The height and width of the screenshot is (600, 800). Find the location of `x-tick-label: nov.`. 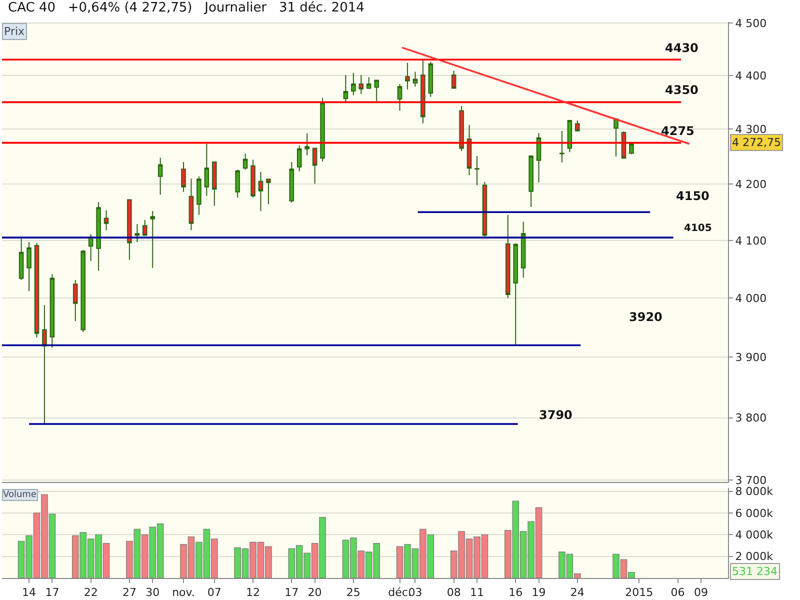

x-tick-label: nov. is located at coordinates (183, 593).